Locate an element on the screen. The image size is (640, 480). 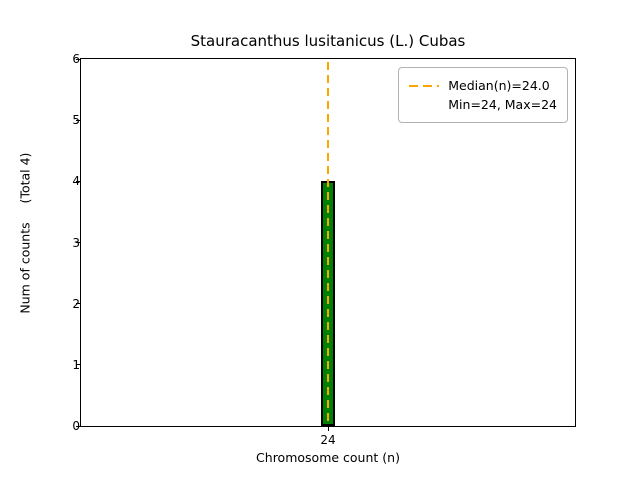
dashed-line-icon is located at coordinates (424, 85).